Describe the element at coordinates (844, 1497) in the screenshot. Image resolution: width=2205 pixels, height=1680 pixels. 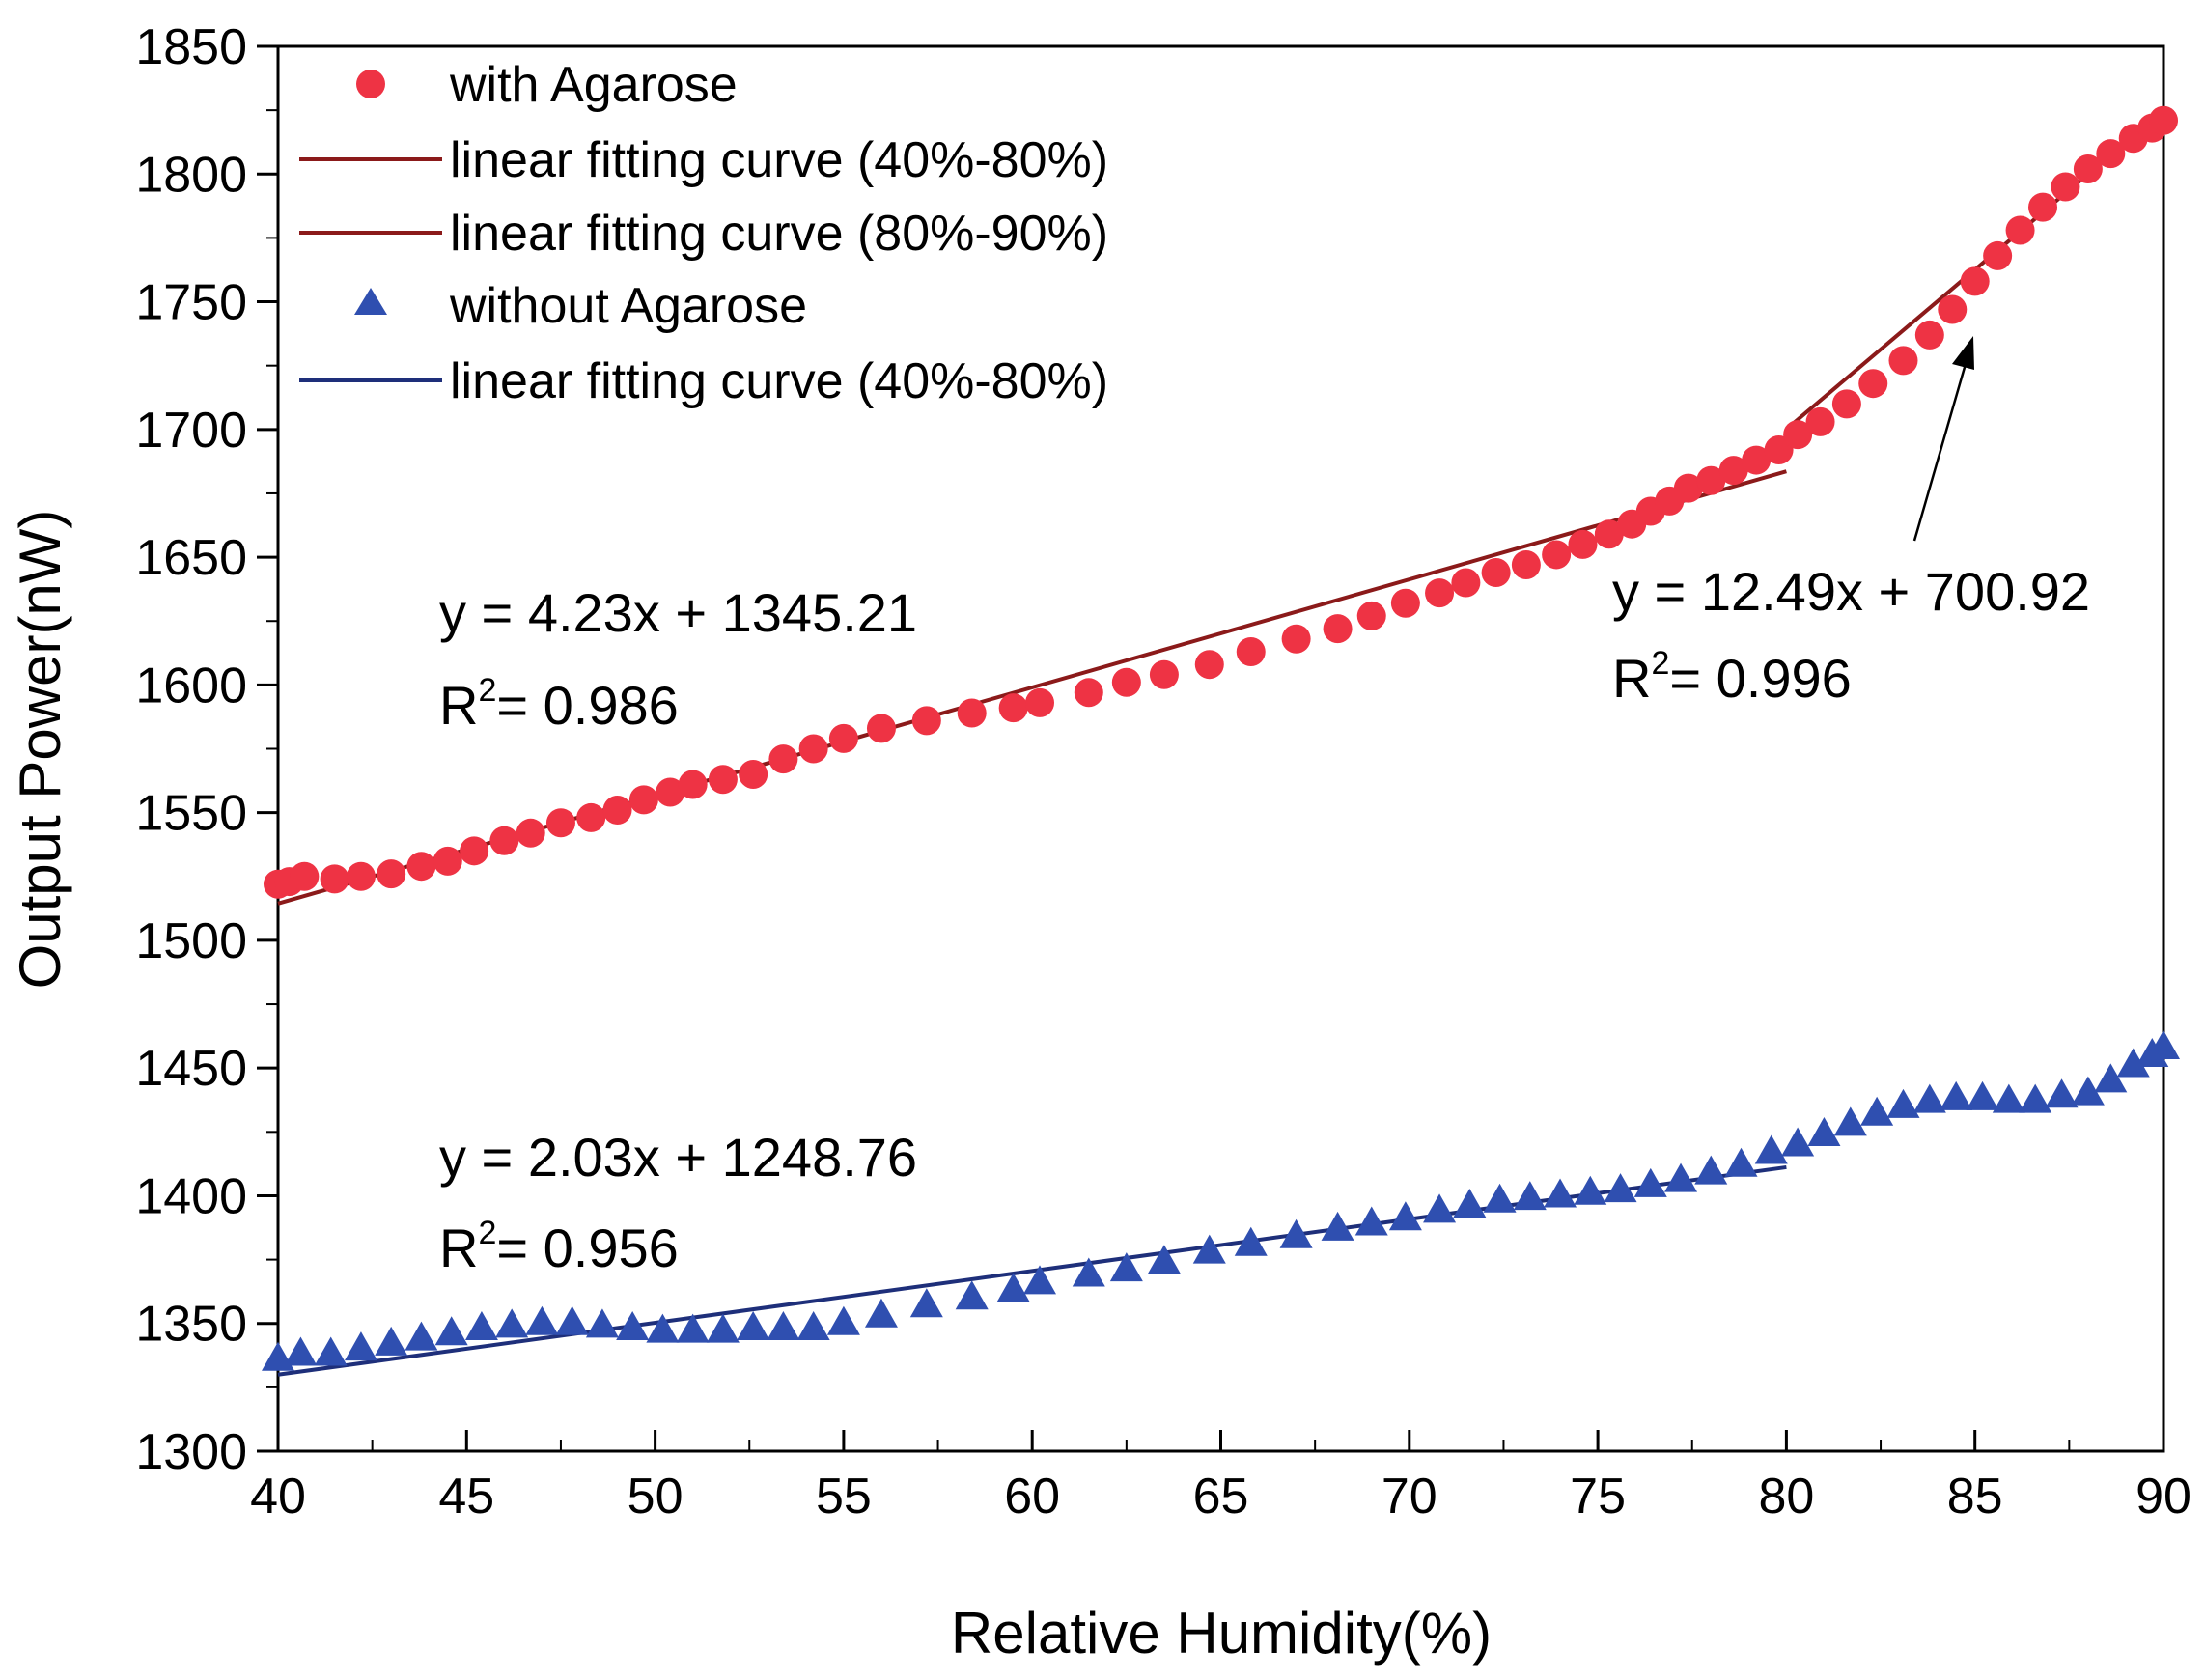
I see `x-tick-label: 55` at that location.